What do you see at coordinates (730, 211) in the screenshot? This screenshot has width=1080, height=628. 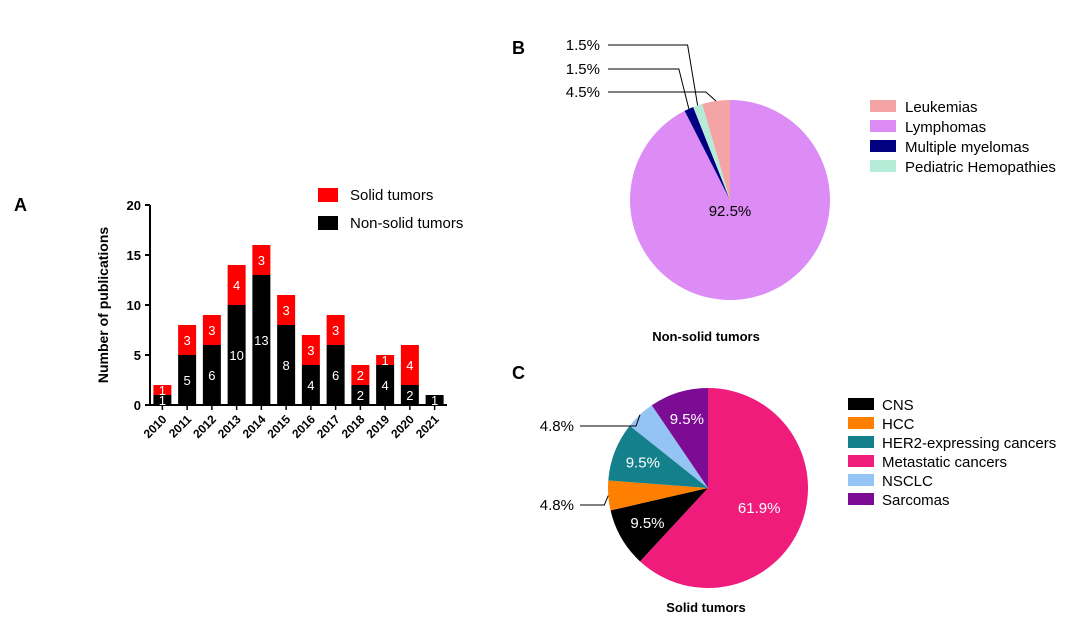 I see `pie-label-inside: 92.5%` at bounding box center [730, 211].